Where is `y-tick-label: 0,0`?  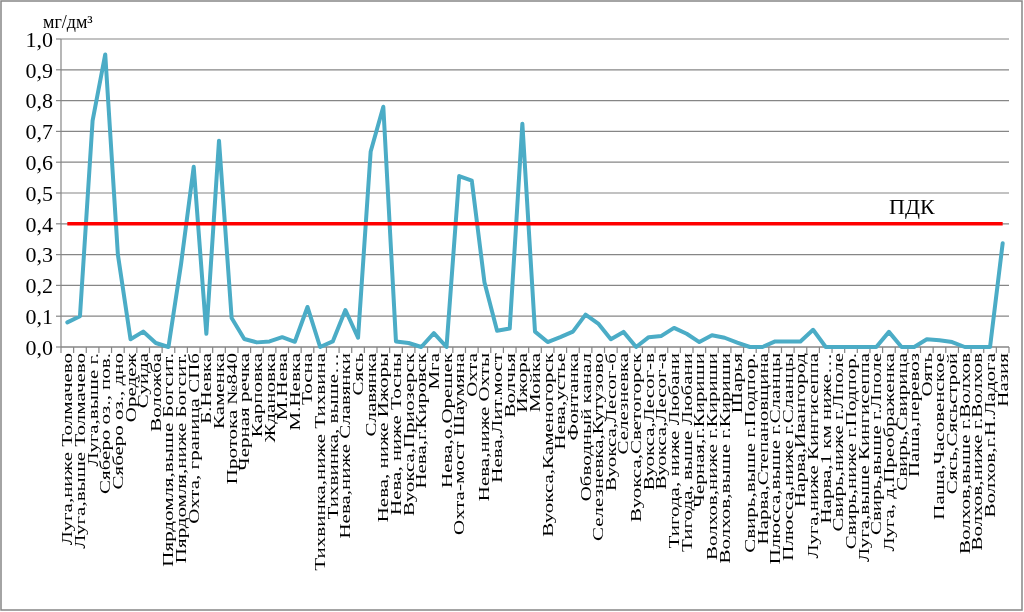
y-tick-label: 0,0 is located at coordinates (39, 347).